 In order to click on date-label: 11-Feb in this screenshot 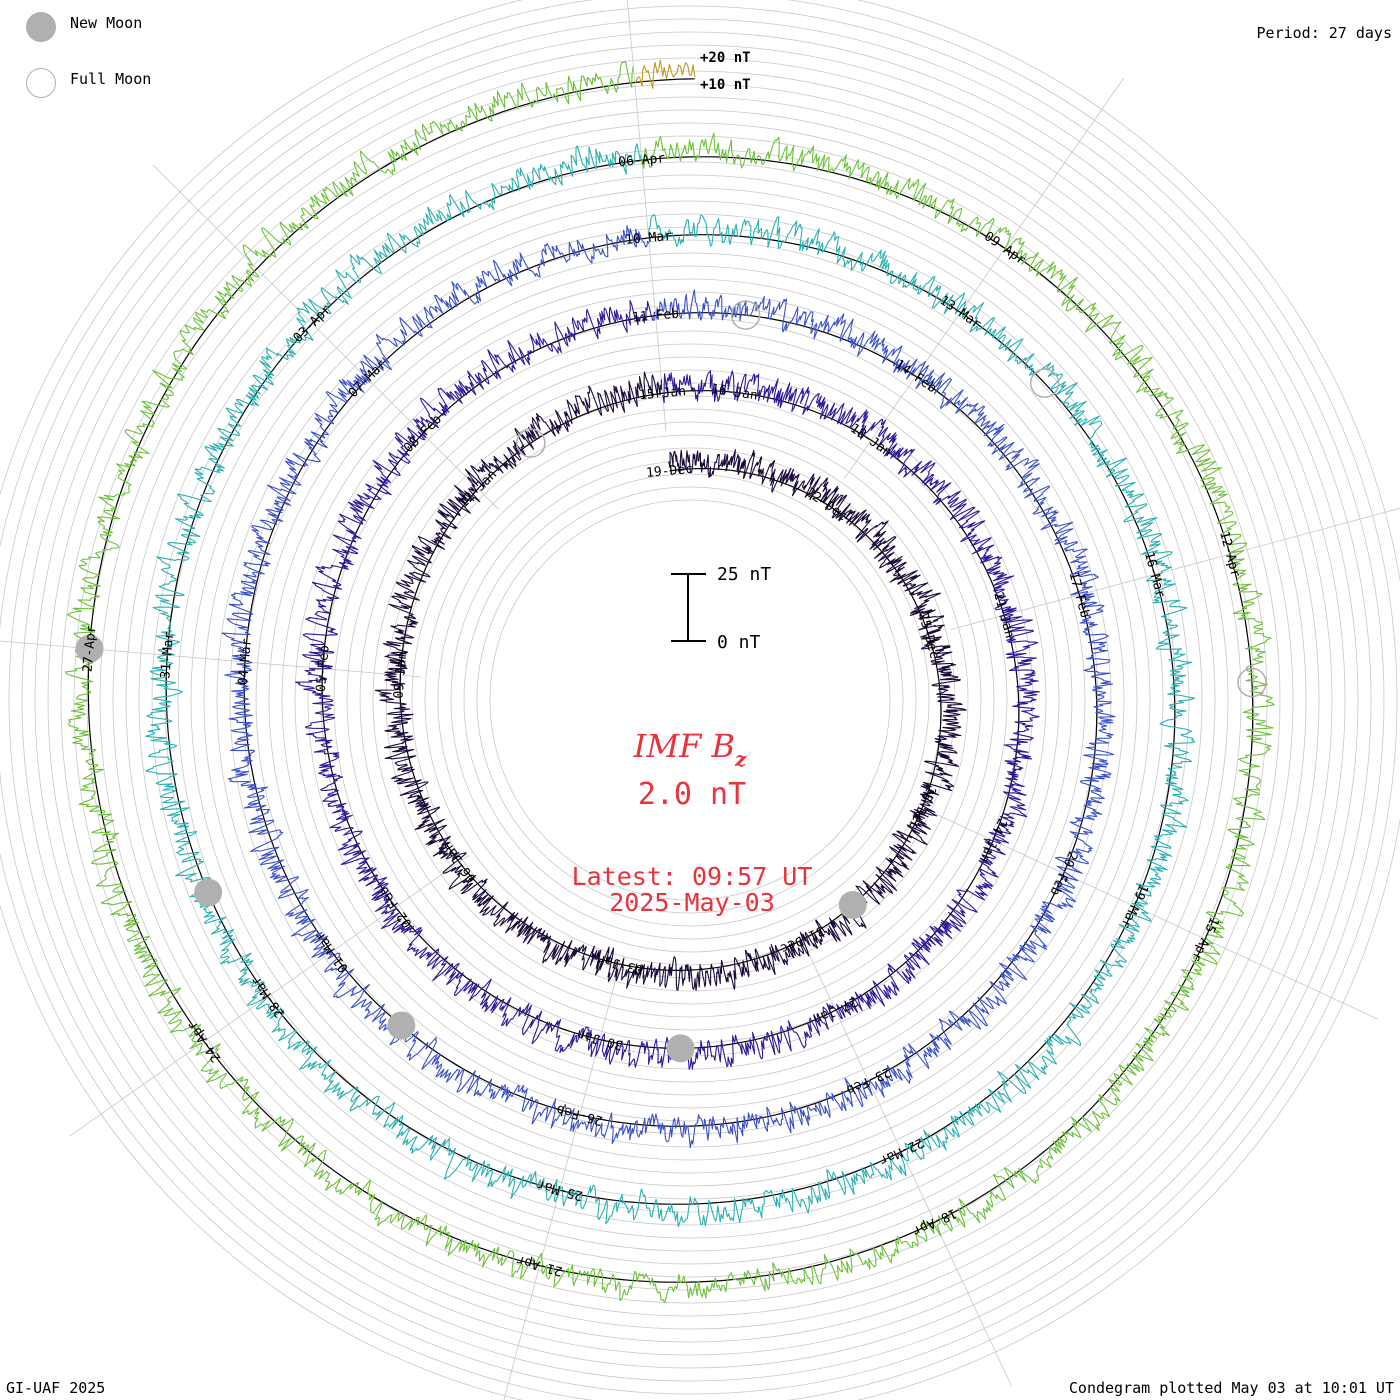, I will do `click(656, 315)`.